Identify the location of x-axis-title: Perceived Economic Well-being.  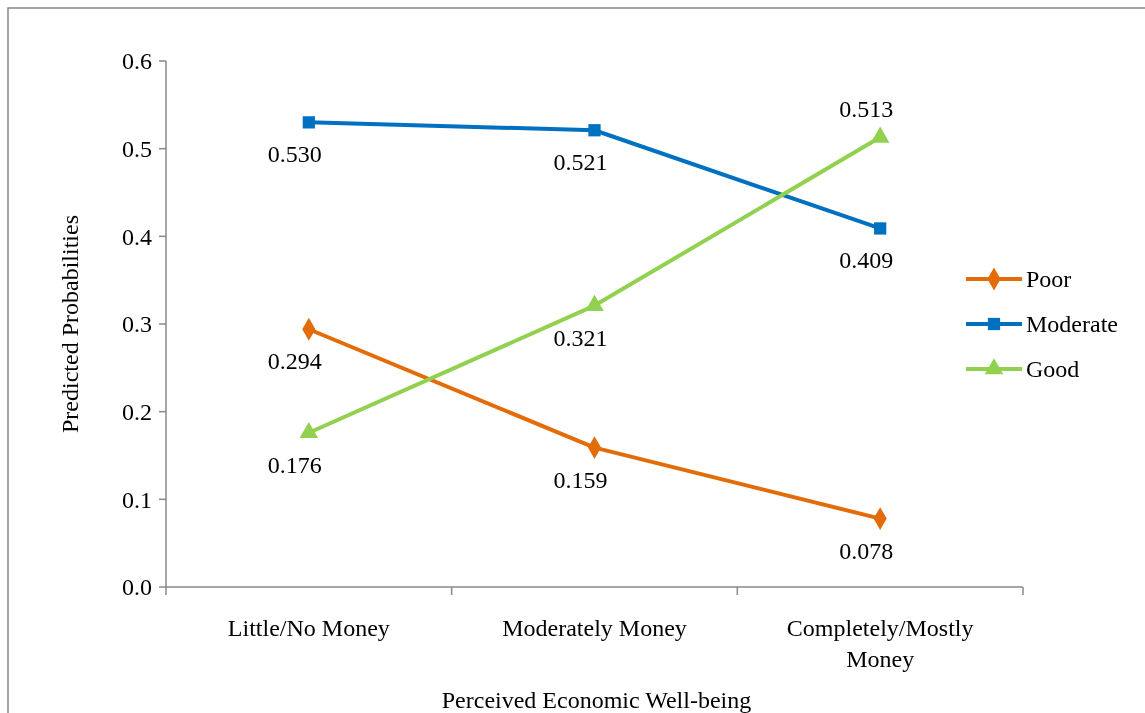
(596, 700).